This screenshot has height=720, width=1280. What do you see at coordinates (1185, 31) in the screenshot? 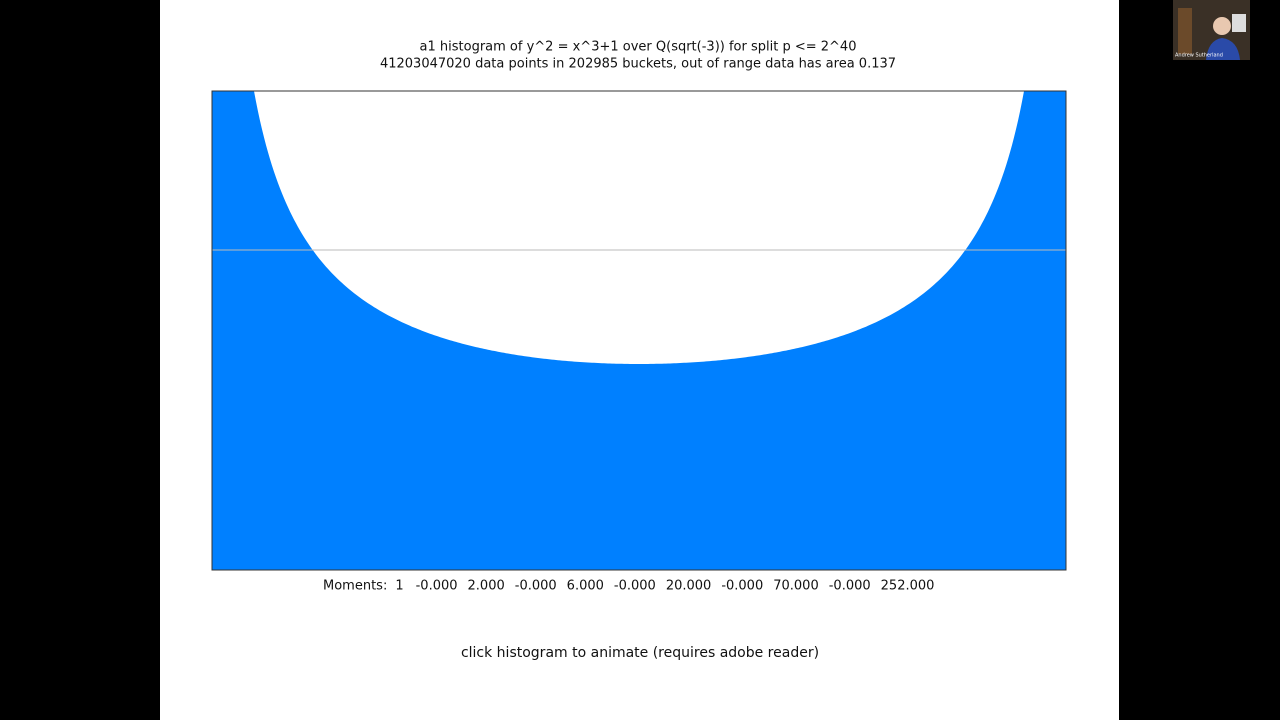
I see `webcam-shelf` at bounding box center [1185, 31].